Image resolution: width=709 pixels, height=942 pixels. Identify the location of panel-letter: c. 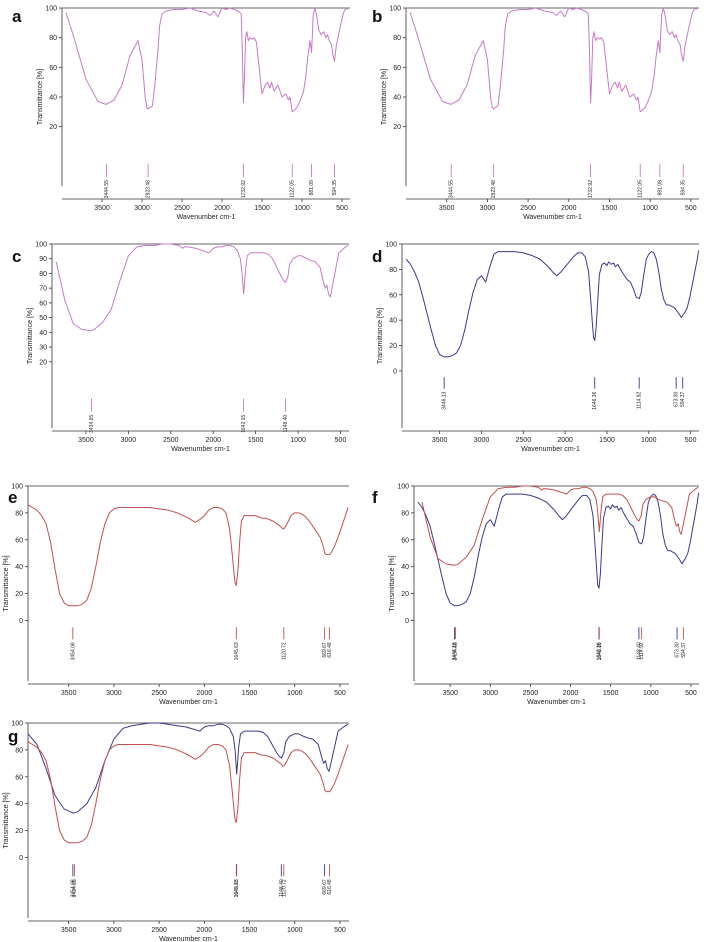
(16, 256).